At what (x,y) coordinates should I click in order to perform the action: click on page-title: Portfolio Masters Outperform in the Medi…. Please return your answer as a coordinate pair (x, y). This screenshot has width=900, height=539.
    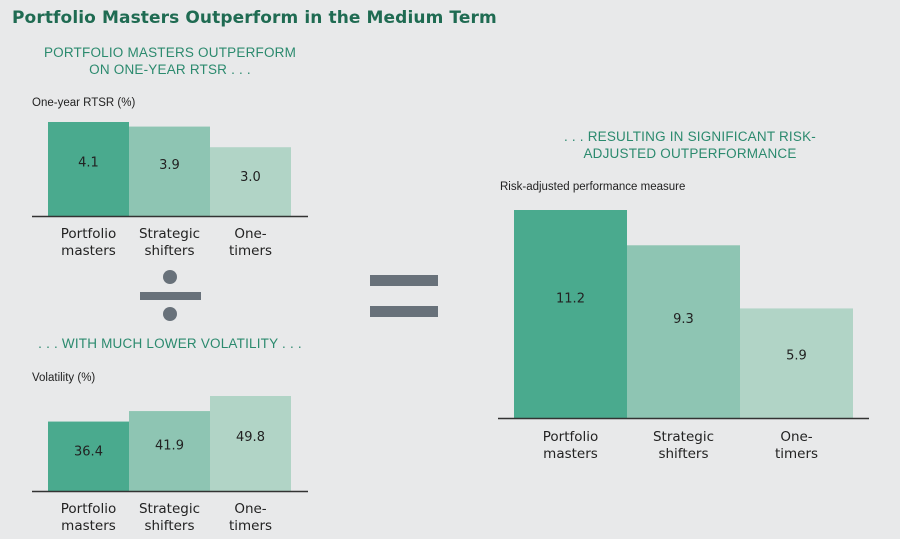
    Looking at the image, I should click on (254, 18).